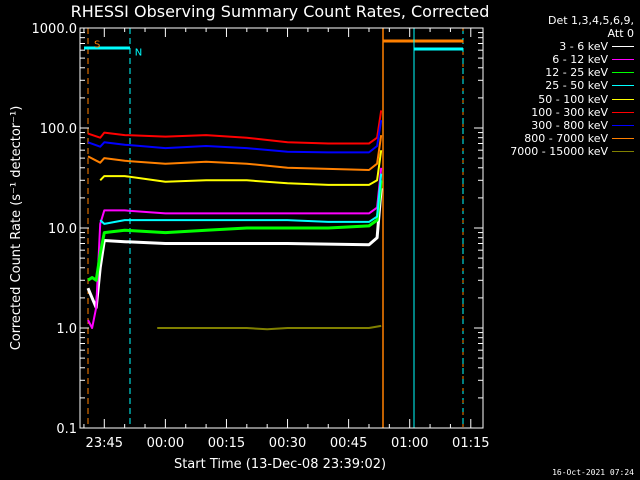  What do you see at coordinates (280, 464) in the screenshot?
I see `x-axis-label: Start Time (13-Dec-08 23:39:02)` at bounding box center [280, 464].